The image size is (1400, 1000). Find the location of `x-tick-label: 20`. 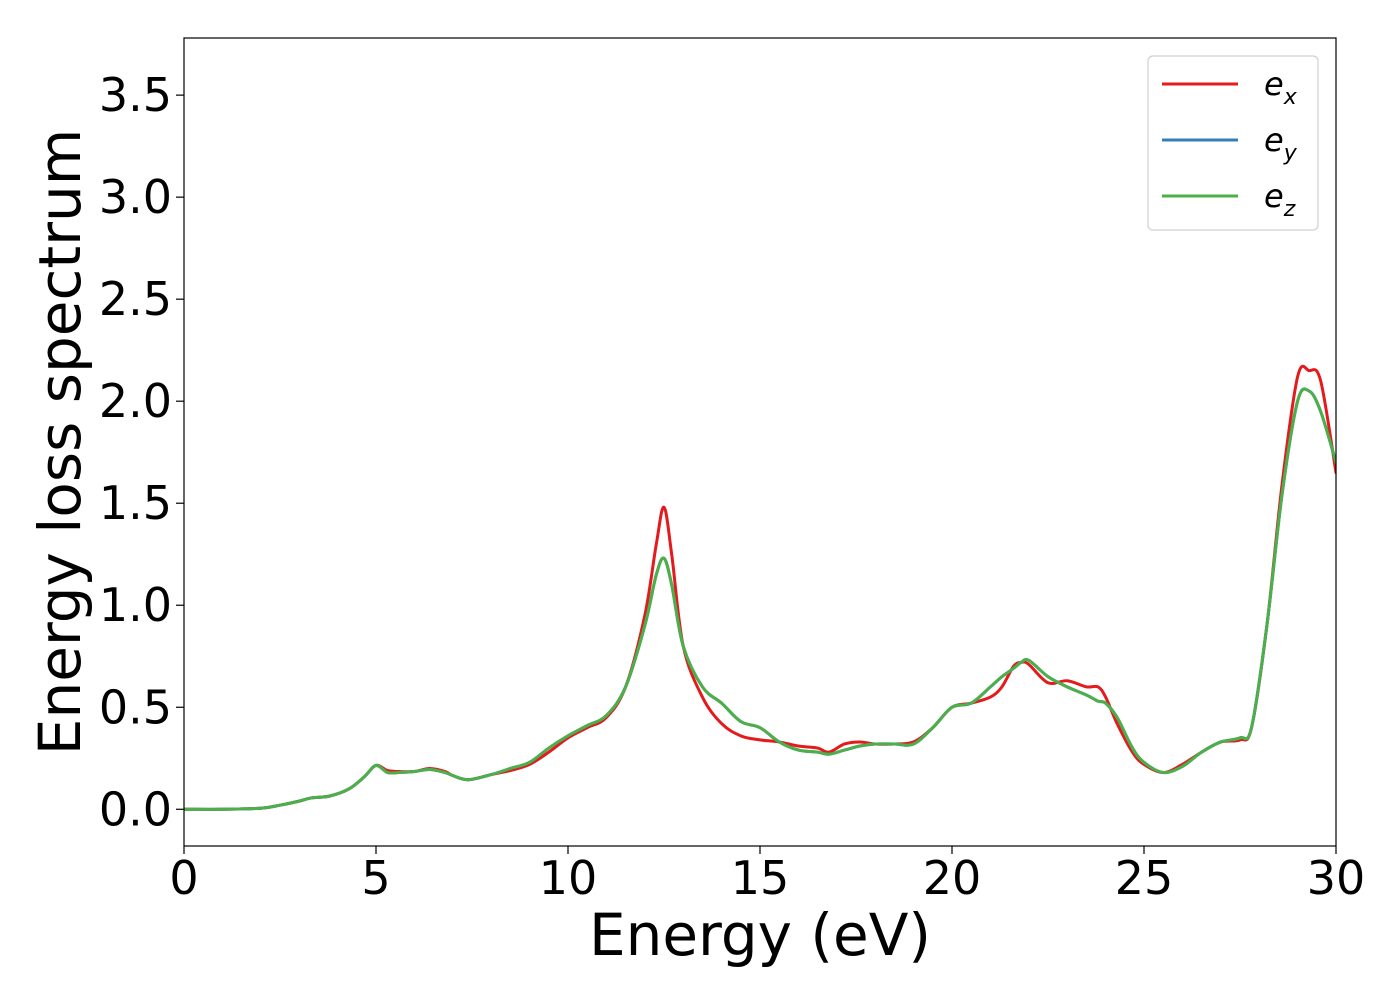

x-tick-label: 20 is located at coordinates (952, 878).